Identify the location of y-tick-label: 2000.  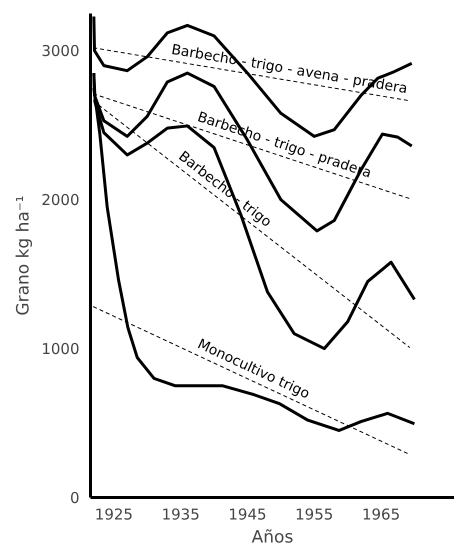
(60, 200).